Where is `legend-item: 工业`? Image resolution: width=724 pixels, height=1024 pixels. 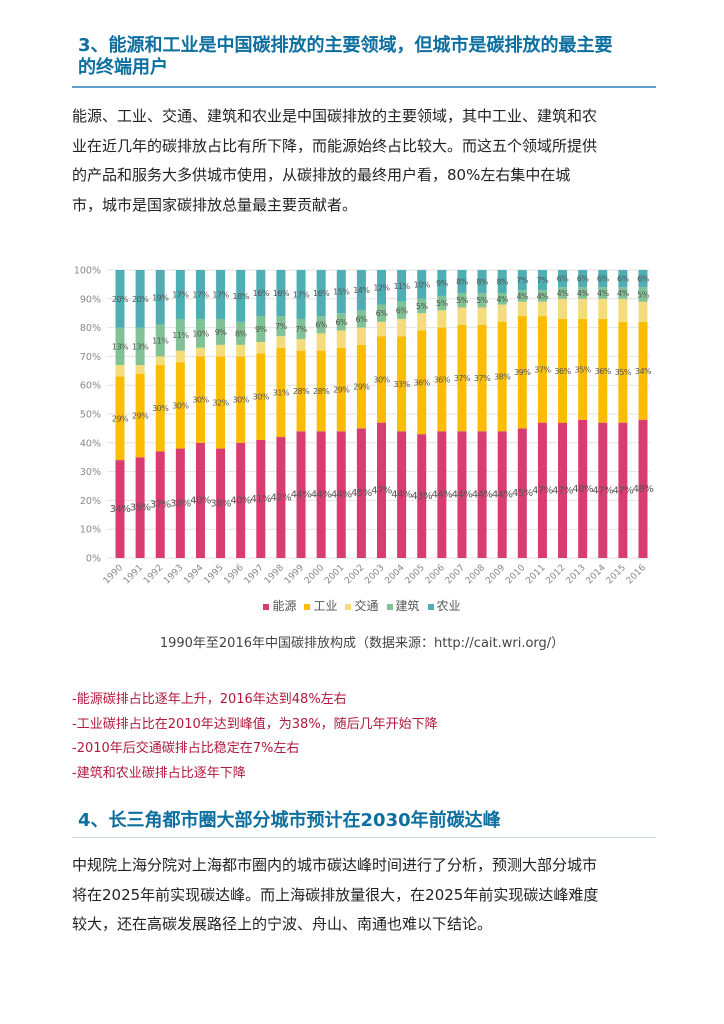 legend-item: 工业 is located at coordinates (320, 606).